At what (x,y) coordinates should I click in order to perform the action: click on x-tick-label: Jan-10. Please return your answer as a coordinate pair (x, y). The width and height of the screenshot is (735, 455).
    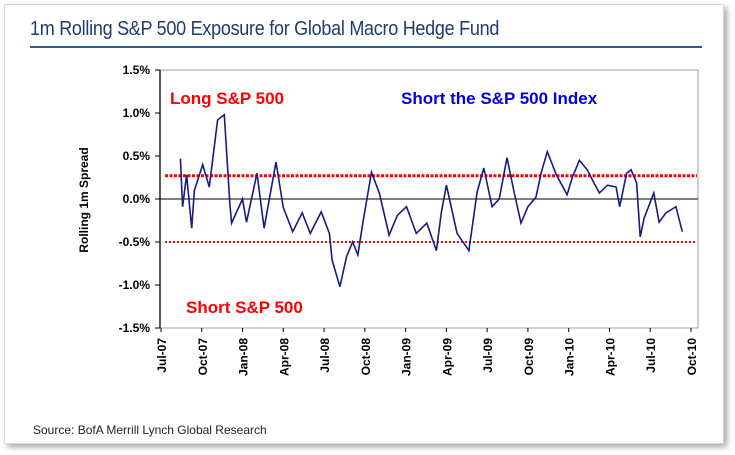
    Looking at the image, I should click on (570, 357).